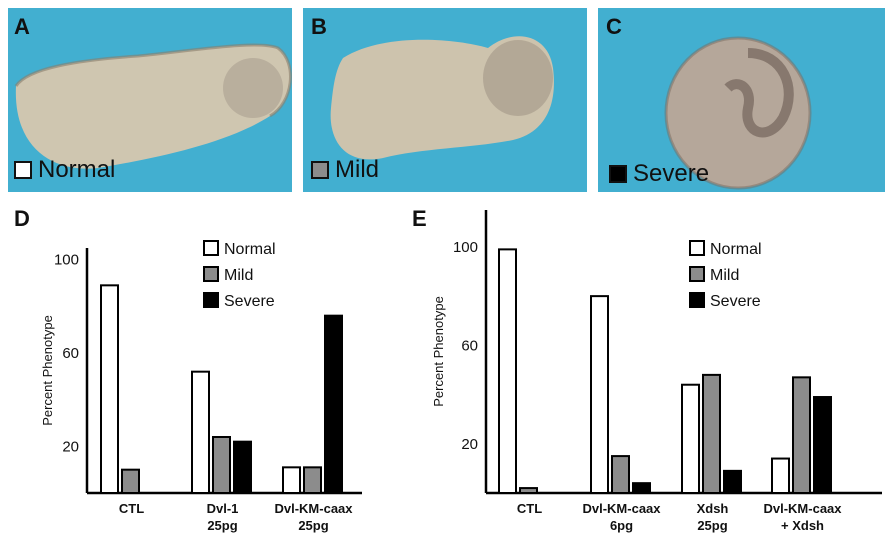 The height and width of the screenshot is (547, 893). What do you see at coordinates (22, 26) in the screenshot?
I see `panel-letter-a: A` at bounding box center [22, 26].